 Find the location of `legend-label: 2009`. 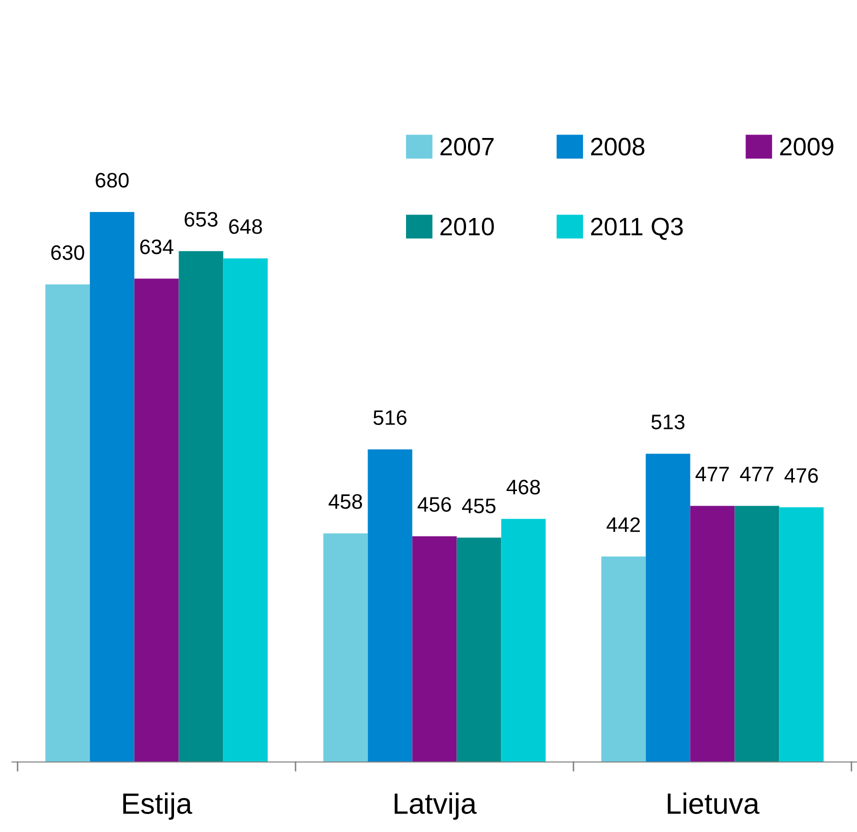

legend-label: 2009 is located at coordinates (807, 147).